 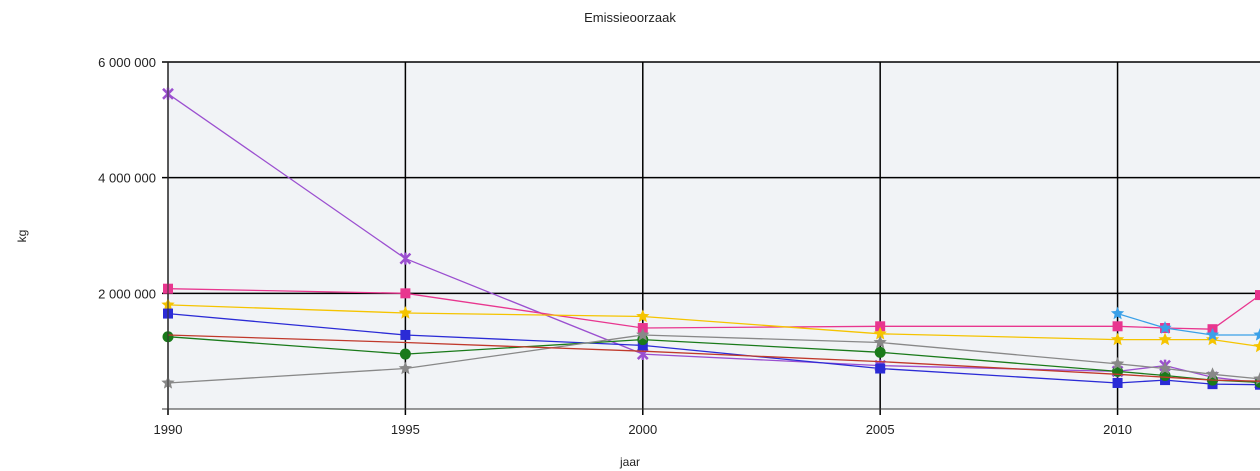 I want to click on y-tick-label: 6 000 000, so click(x=127, y=62).